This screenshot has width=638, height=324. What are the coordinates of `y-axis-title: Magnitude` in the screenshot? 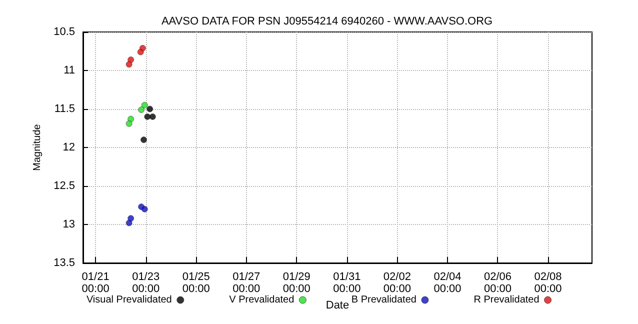 It's located at (38, 147).